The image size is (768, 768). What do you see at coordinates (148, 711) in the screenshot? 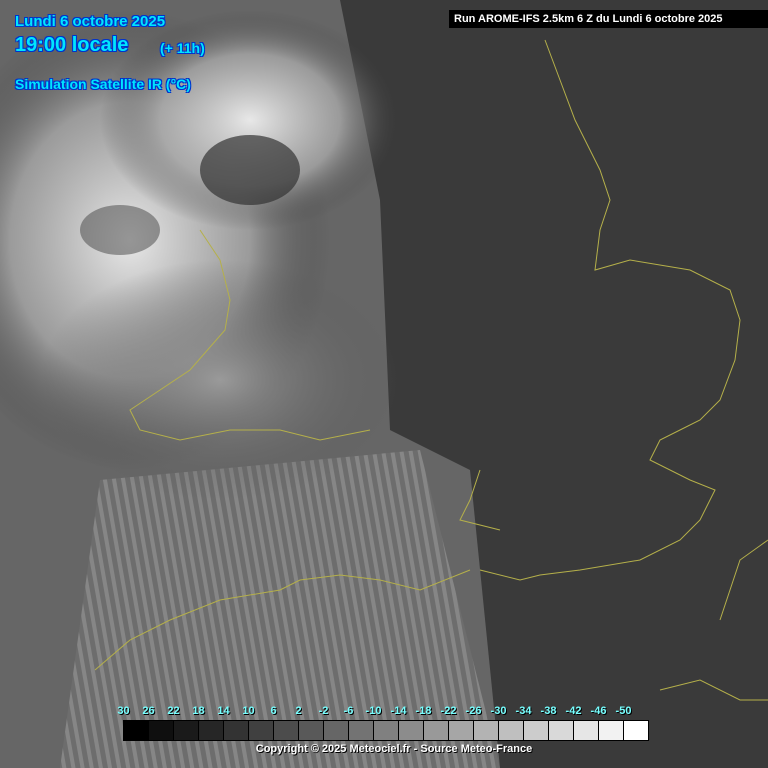
I see `legend-label: 26` at bounding box center [148, 711].